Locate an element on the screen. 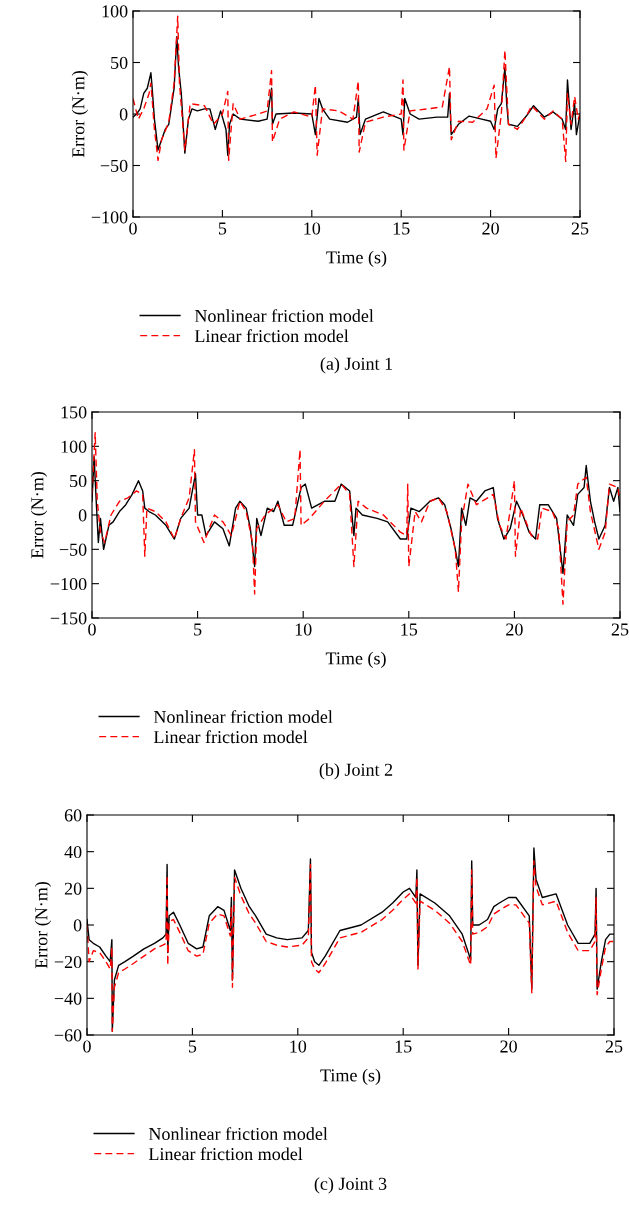  y-tick-label: −40 is located at coordinates (68, 998).